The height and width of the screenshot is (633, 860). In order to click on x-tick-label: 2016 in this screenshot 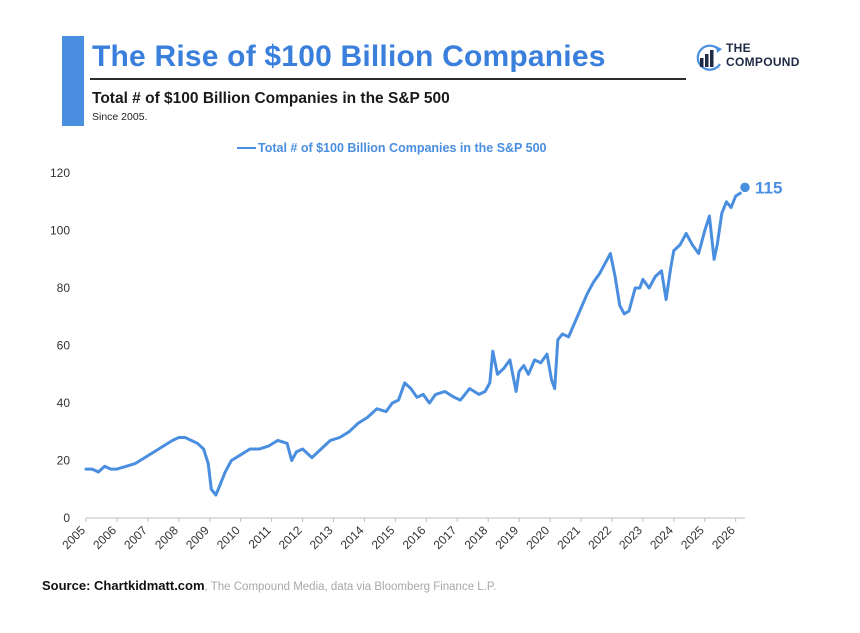, I will do `click(414, 537)`.